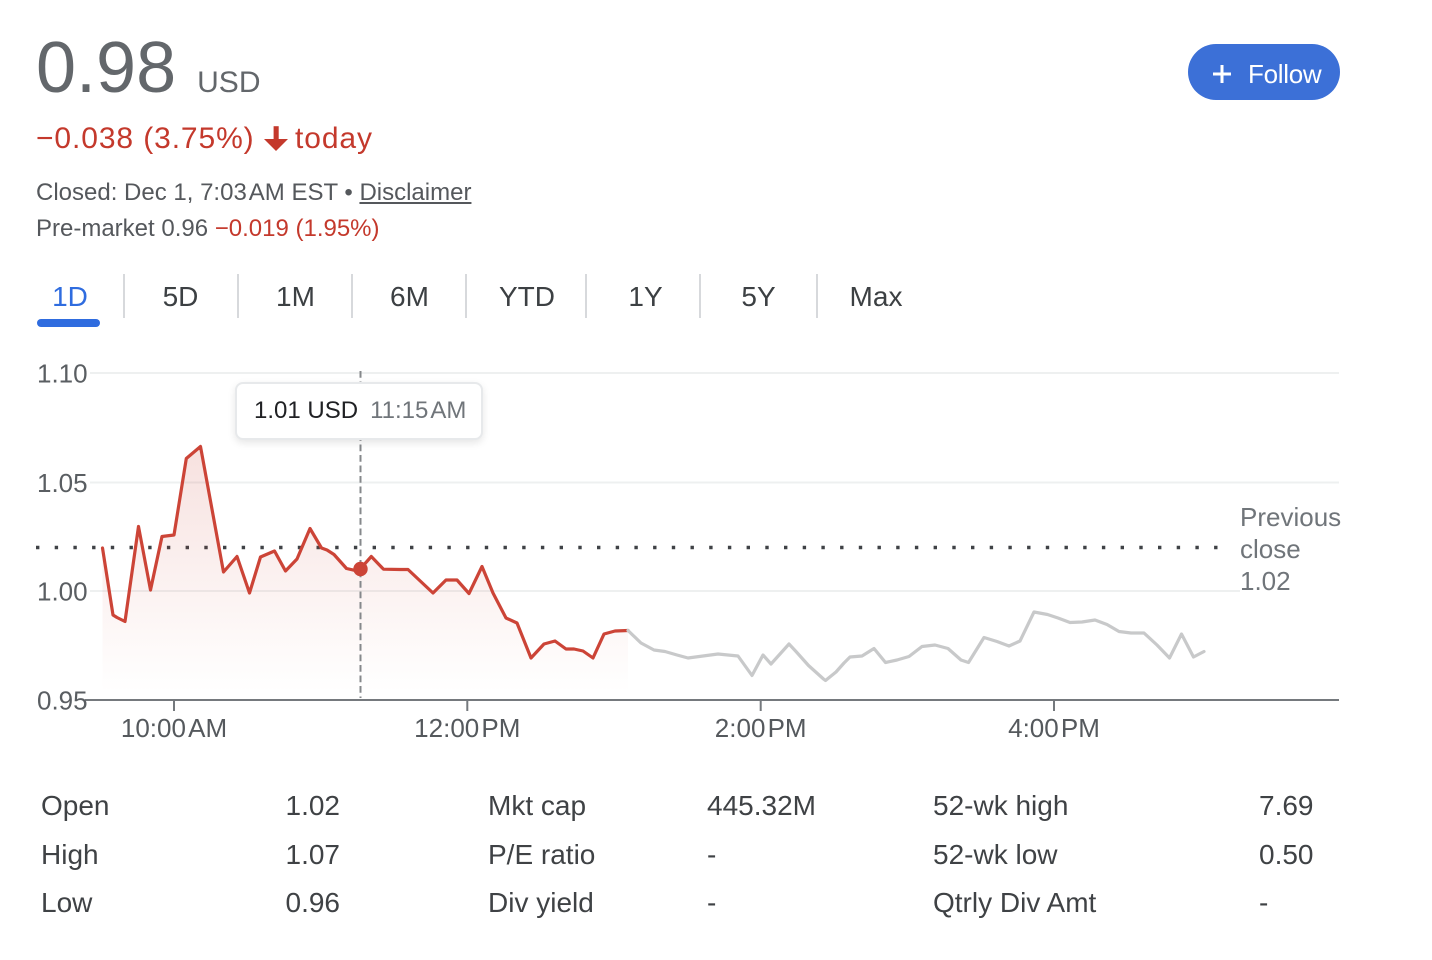 The height and width of the screenshot is (960, 1432). Describe the element at coordinates (62, 374) in the screenshot. I see `svg-text: 1.10` at that location.